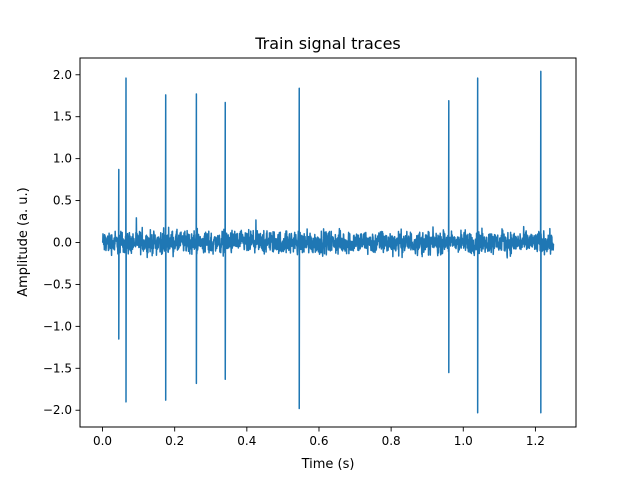 The height and width of the screenshot is (480, 640). What do you see at coordinates (57, 410) in the screenshot?
I see `y-tick-label: −2.0` at bounding box center [57, 410].